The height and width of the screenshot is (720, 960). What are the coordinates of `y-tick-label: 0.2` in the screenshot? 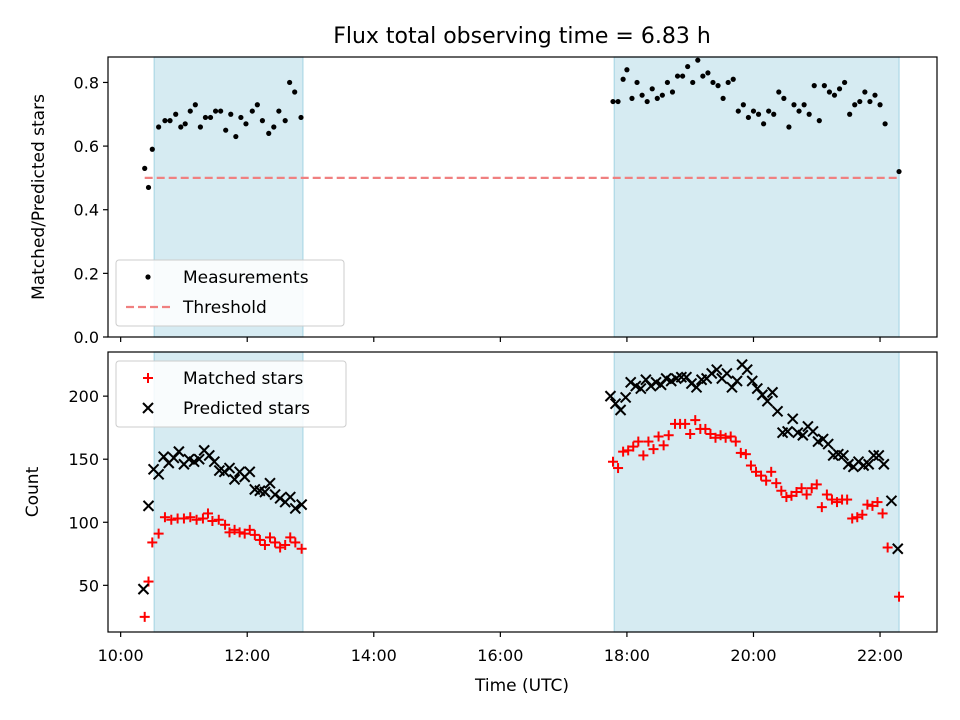 It's located at (86, 273).